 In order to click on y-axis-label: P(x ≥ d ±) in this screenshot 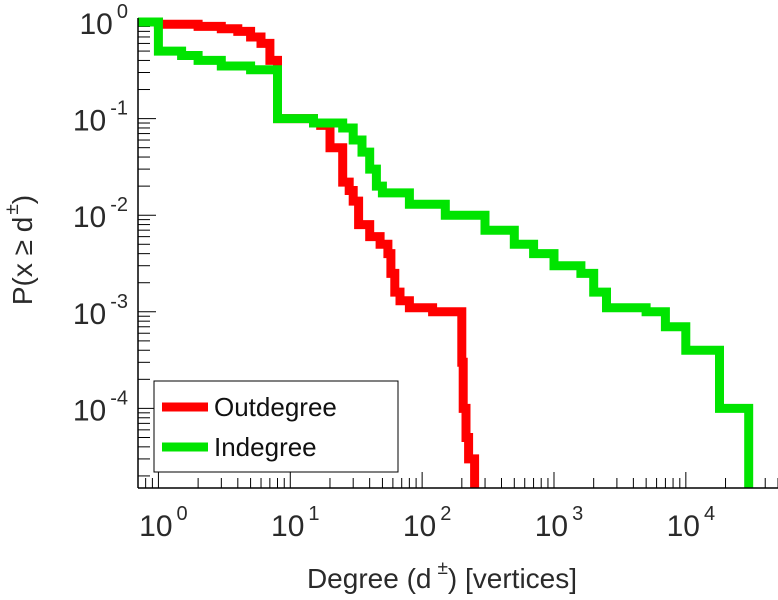, I will do `click(20, 250)`.